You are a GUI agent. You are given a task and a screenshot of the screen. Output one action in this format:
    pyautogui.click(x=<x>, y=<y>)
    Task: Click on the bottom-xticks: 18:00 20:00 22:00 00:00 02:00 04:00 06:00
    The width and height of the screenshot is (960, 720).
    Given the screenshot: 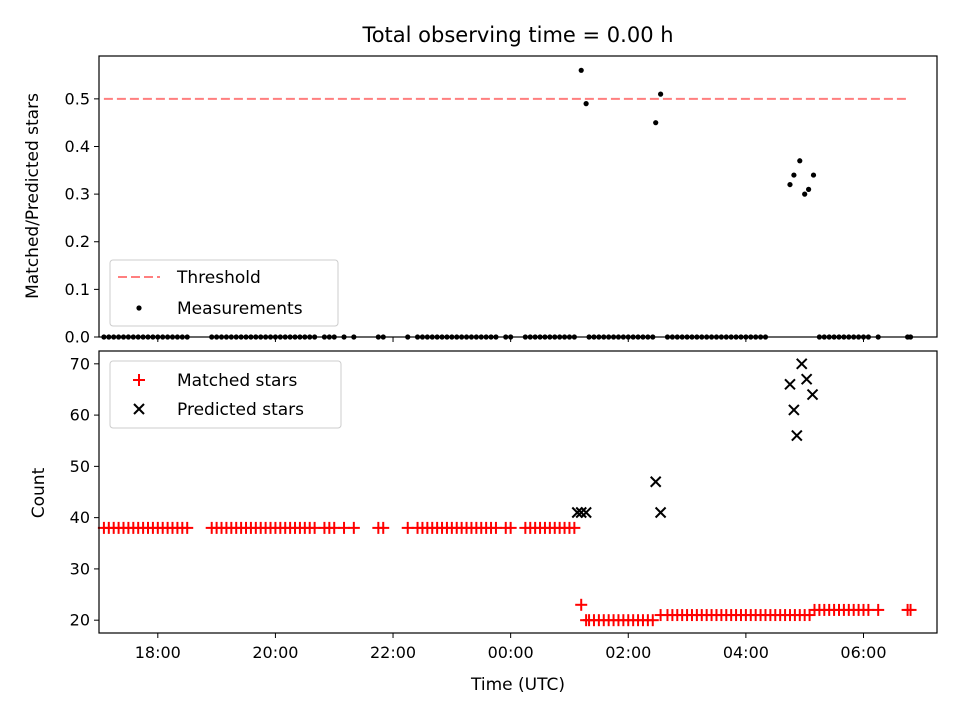 What is the action you would take?
    pyautogui.click(x=511, y=647)
    